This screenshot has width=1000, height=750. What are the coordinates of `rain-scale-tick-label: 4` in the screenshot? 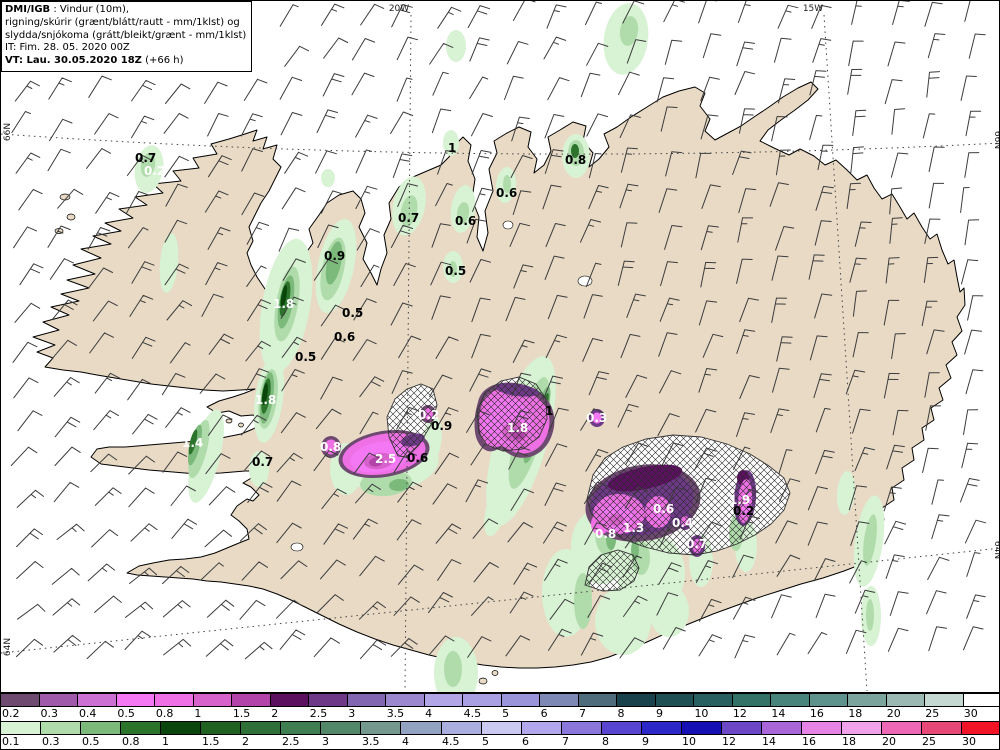 It's located at (405, 741).